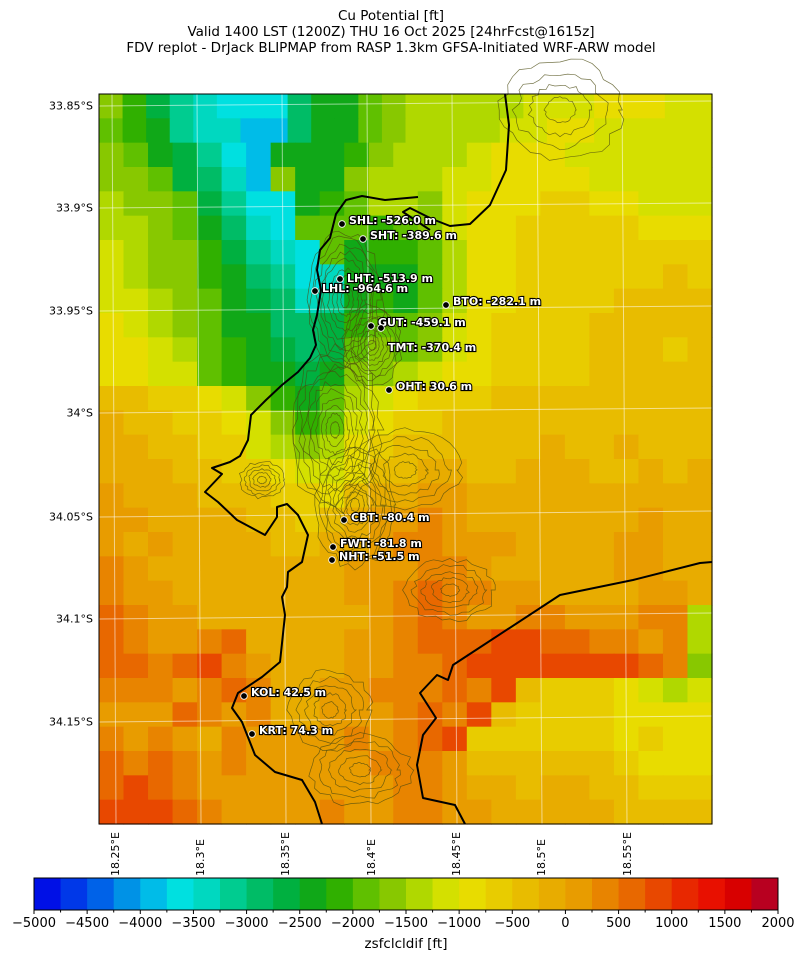  What do you see at coordinates (492, 301) in the screenshot?
I see `station-marker: BTO: -282.1 m` at bounding box center [492, 301].